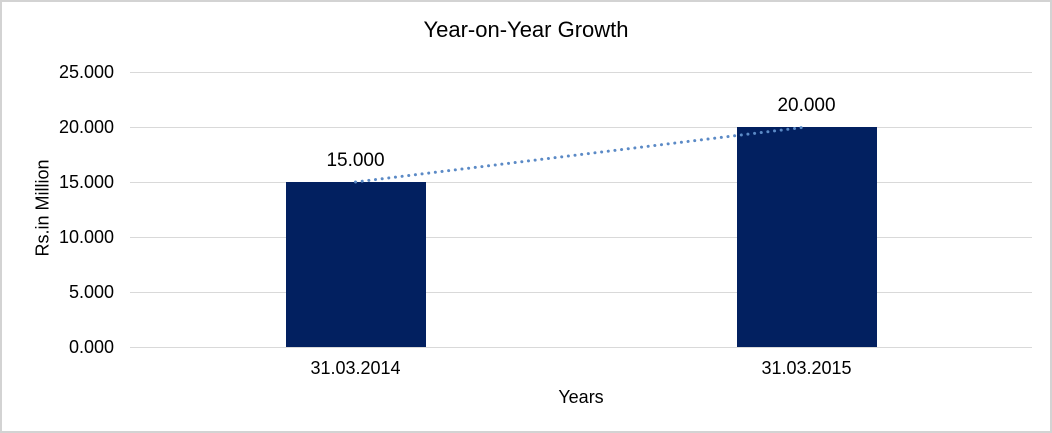 The width and height of the screenshot is (1052, 433). What do you see at coordinates (806, 105) in the screenshot?
I see `bar-data-label: 20.000` at bounding box center [806, 105].